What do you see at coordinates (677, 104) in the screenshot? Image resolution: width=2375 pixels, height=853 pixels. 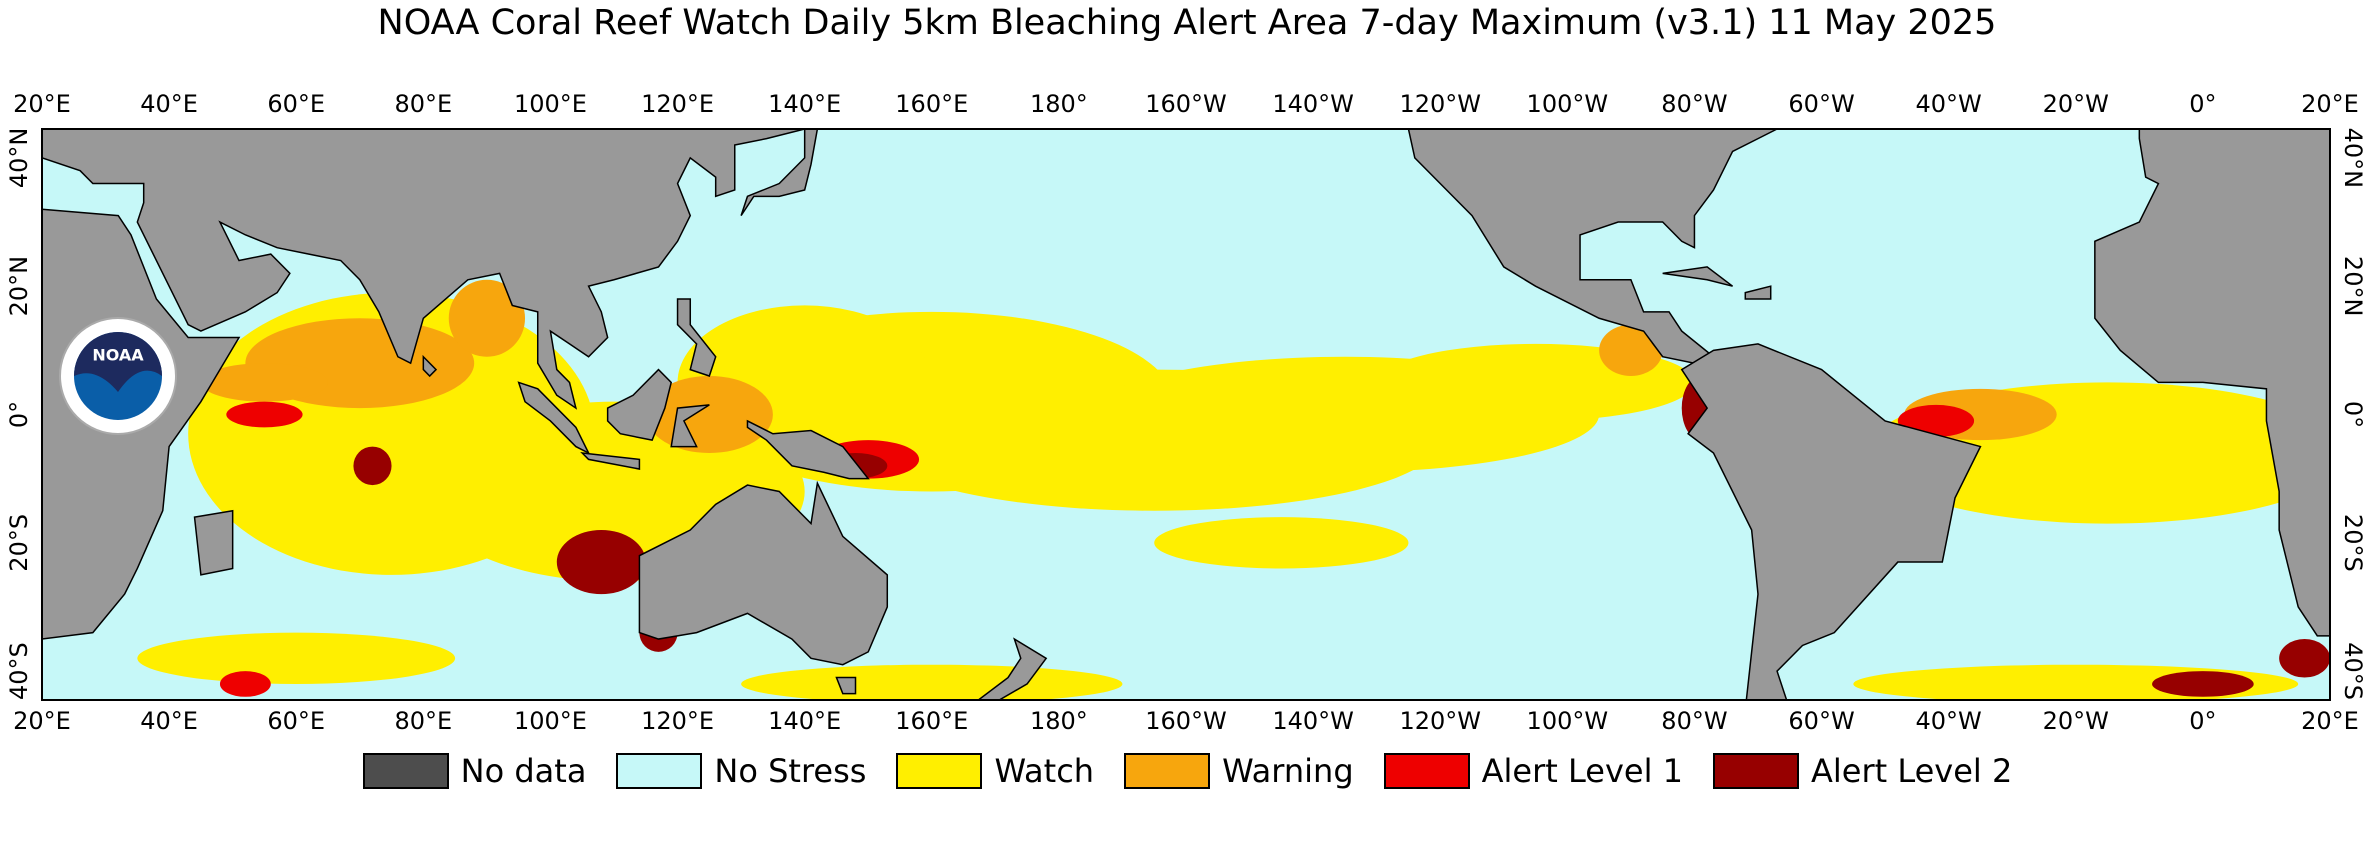 I see `lon-label-top: 120°E` at bounding box center [677, 104].